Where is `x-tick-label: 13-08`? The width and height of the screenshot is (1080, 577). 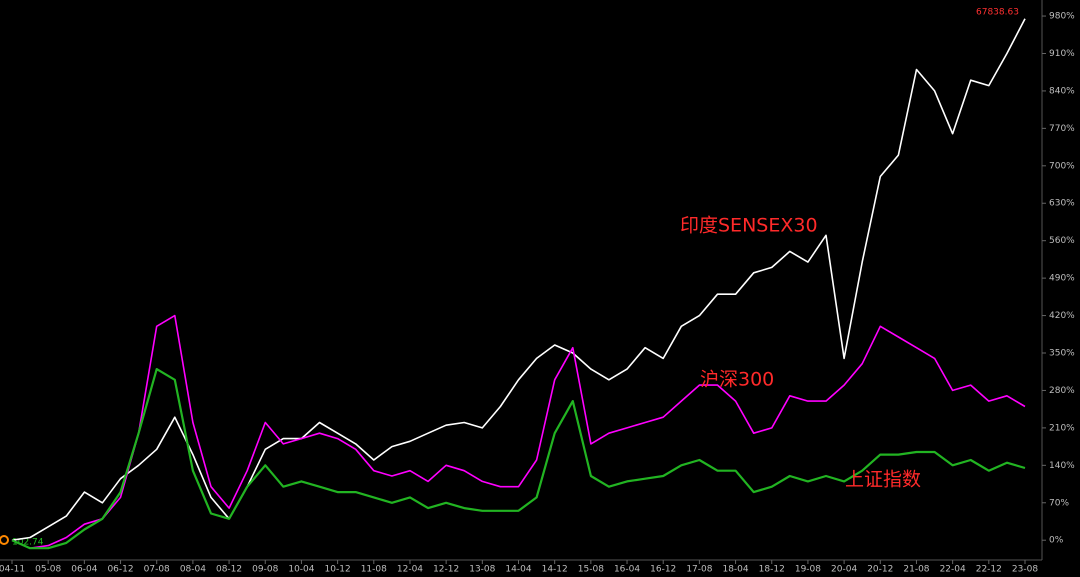 x-tick-label: 13-08 is located at coordinates (482, 570).